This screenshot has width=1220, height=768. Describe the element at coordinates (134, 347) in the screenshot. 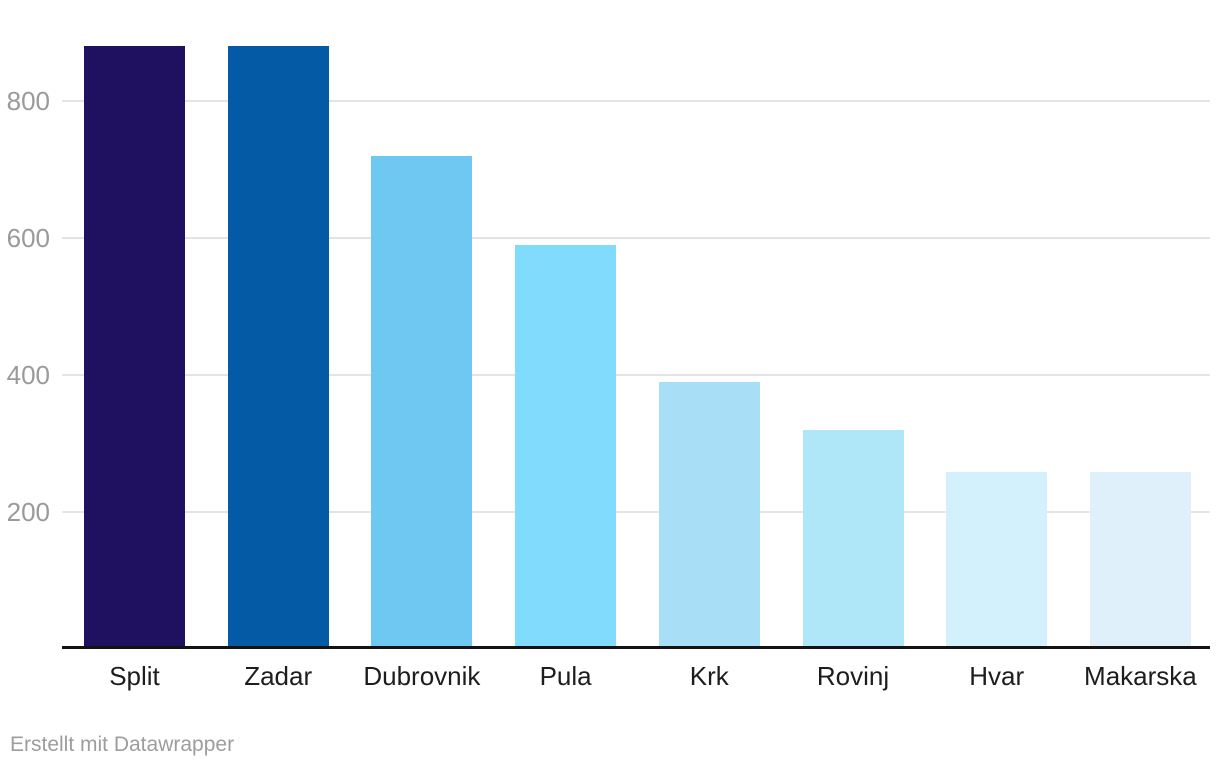

I see `bar-split` at that location.